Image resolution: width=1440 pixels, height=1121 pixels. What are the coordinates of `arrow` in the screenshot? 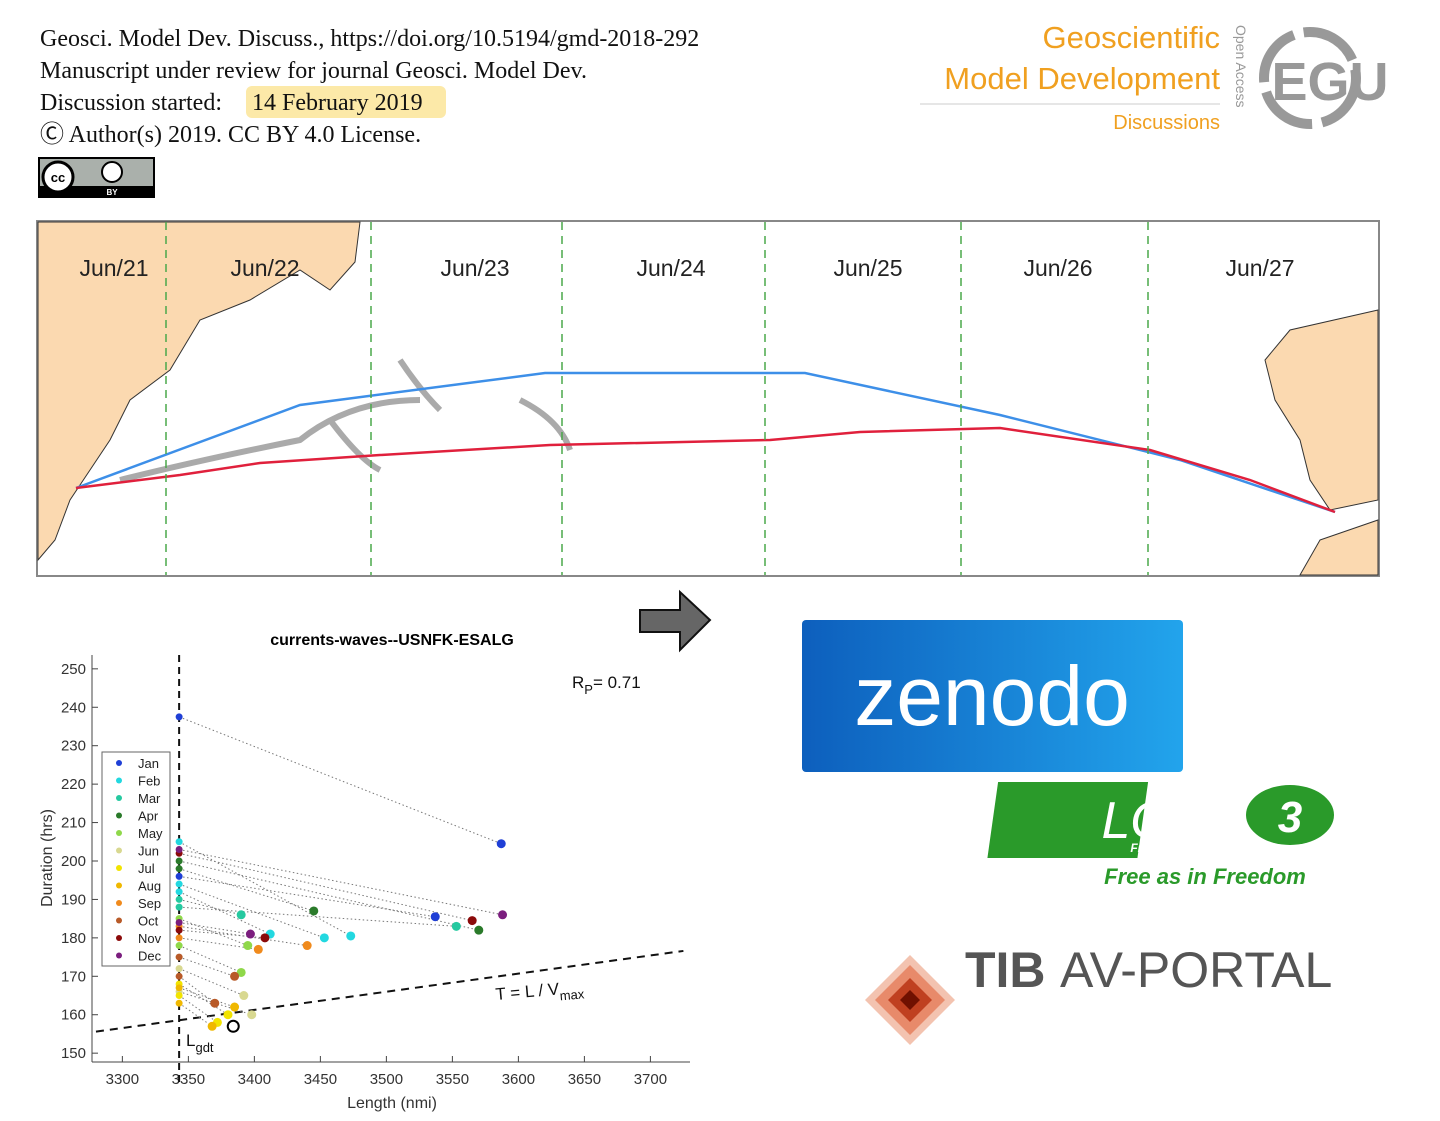 It's located at (675, 621).